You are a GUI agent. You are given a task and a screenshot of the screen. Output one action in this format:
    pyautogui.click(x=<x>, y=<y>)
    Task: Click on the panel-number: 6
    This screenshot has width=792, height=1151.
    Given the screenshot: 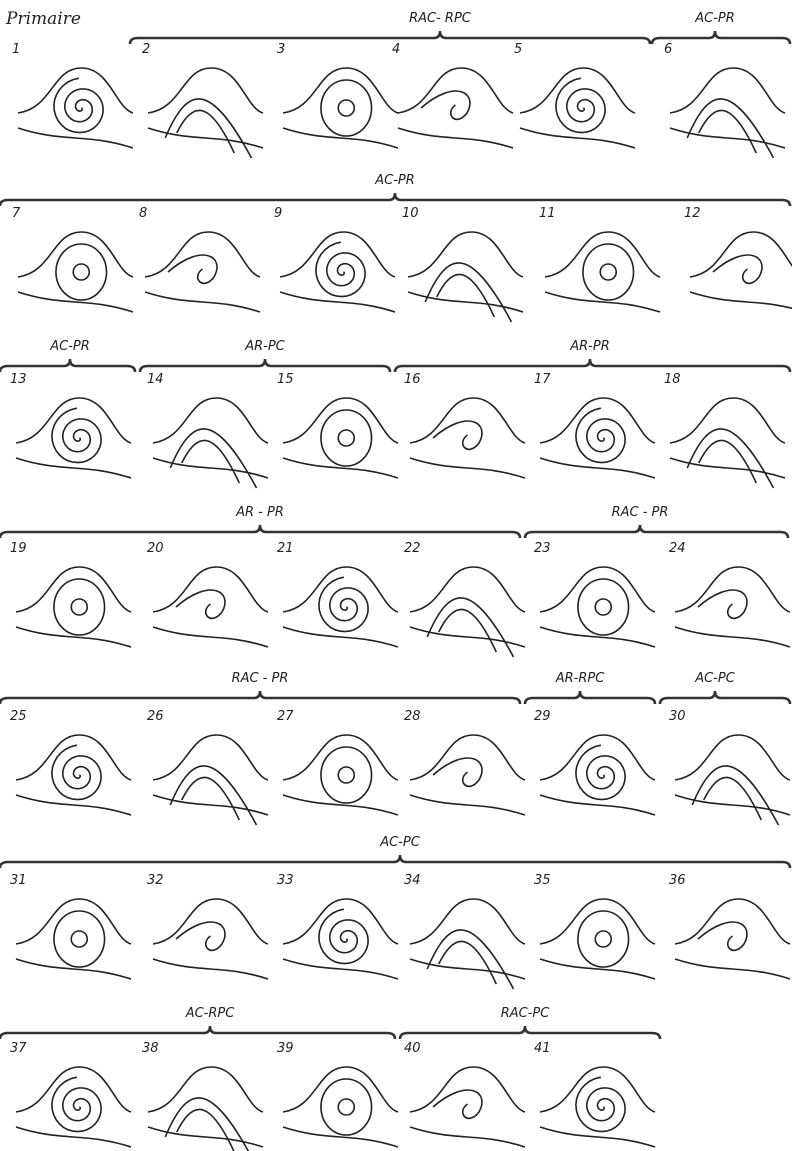 What is the action you would take?
    pyautogui.click(x=668, y=49)
    